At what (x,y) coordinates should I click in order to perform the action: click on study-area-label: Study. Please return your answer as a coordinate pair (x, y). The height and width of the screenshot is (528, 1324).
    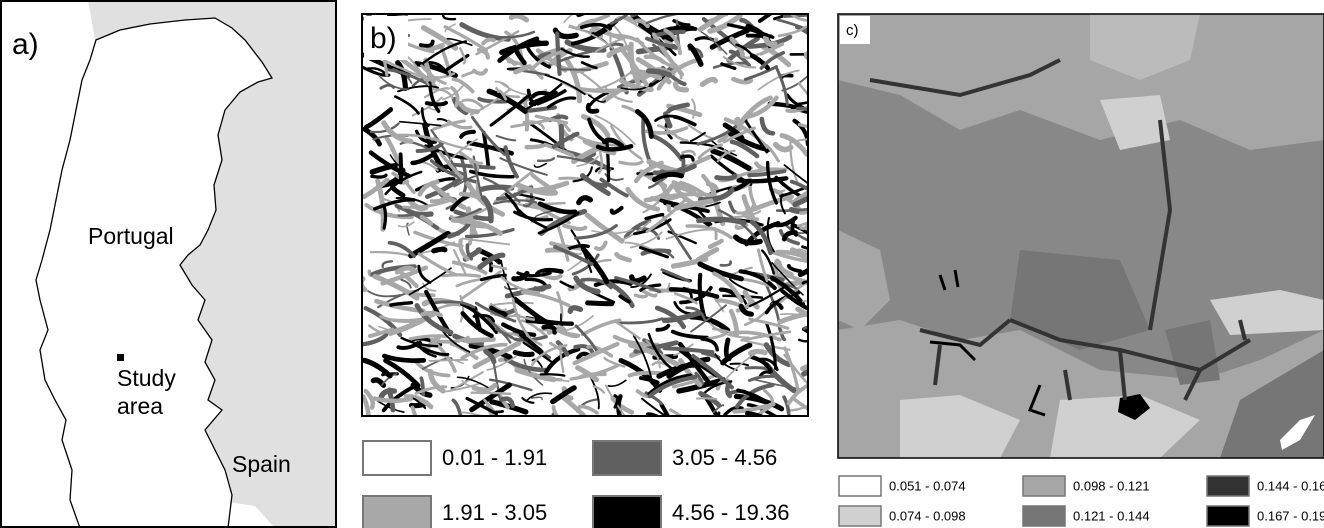
    Looking at the image, I should click on (146, 378).